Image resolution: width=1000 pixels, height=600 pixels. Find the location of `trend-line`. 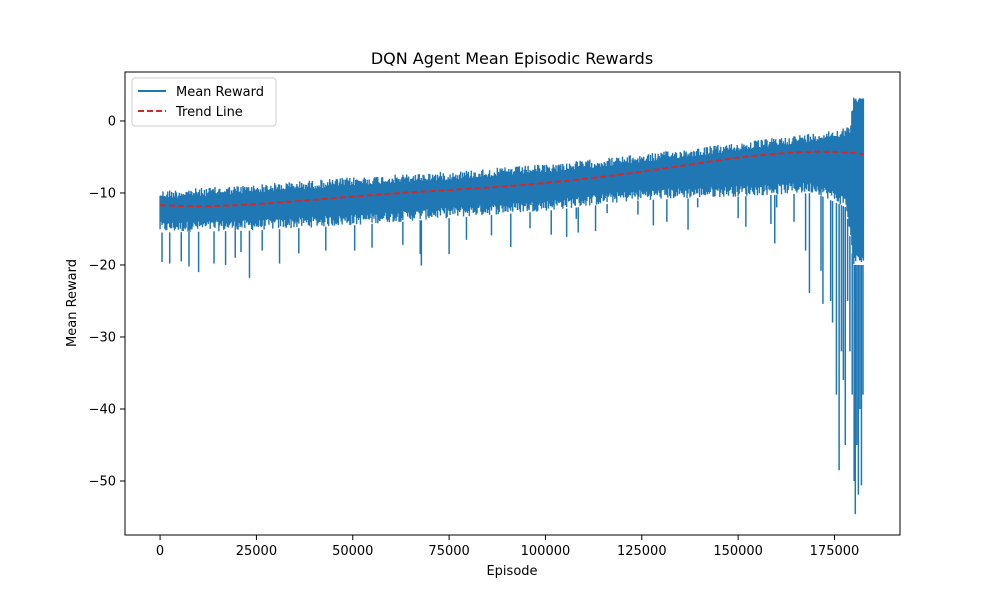

trend-line is located at coordinates (512, 179).